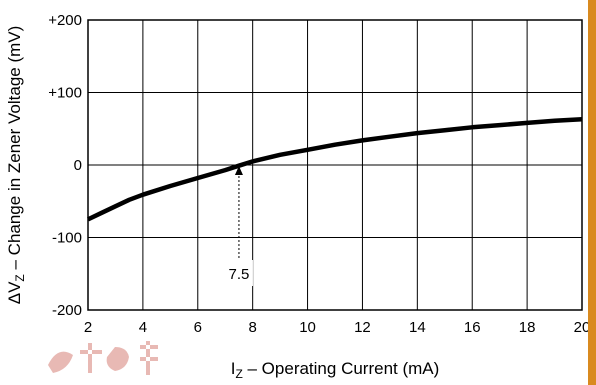 Image resolution: width=596 pixels, height=385 pixels. Describe the element at coordinates (238, 170) in the screenshot. I see `annotation-arrow-head` at that location.